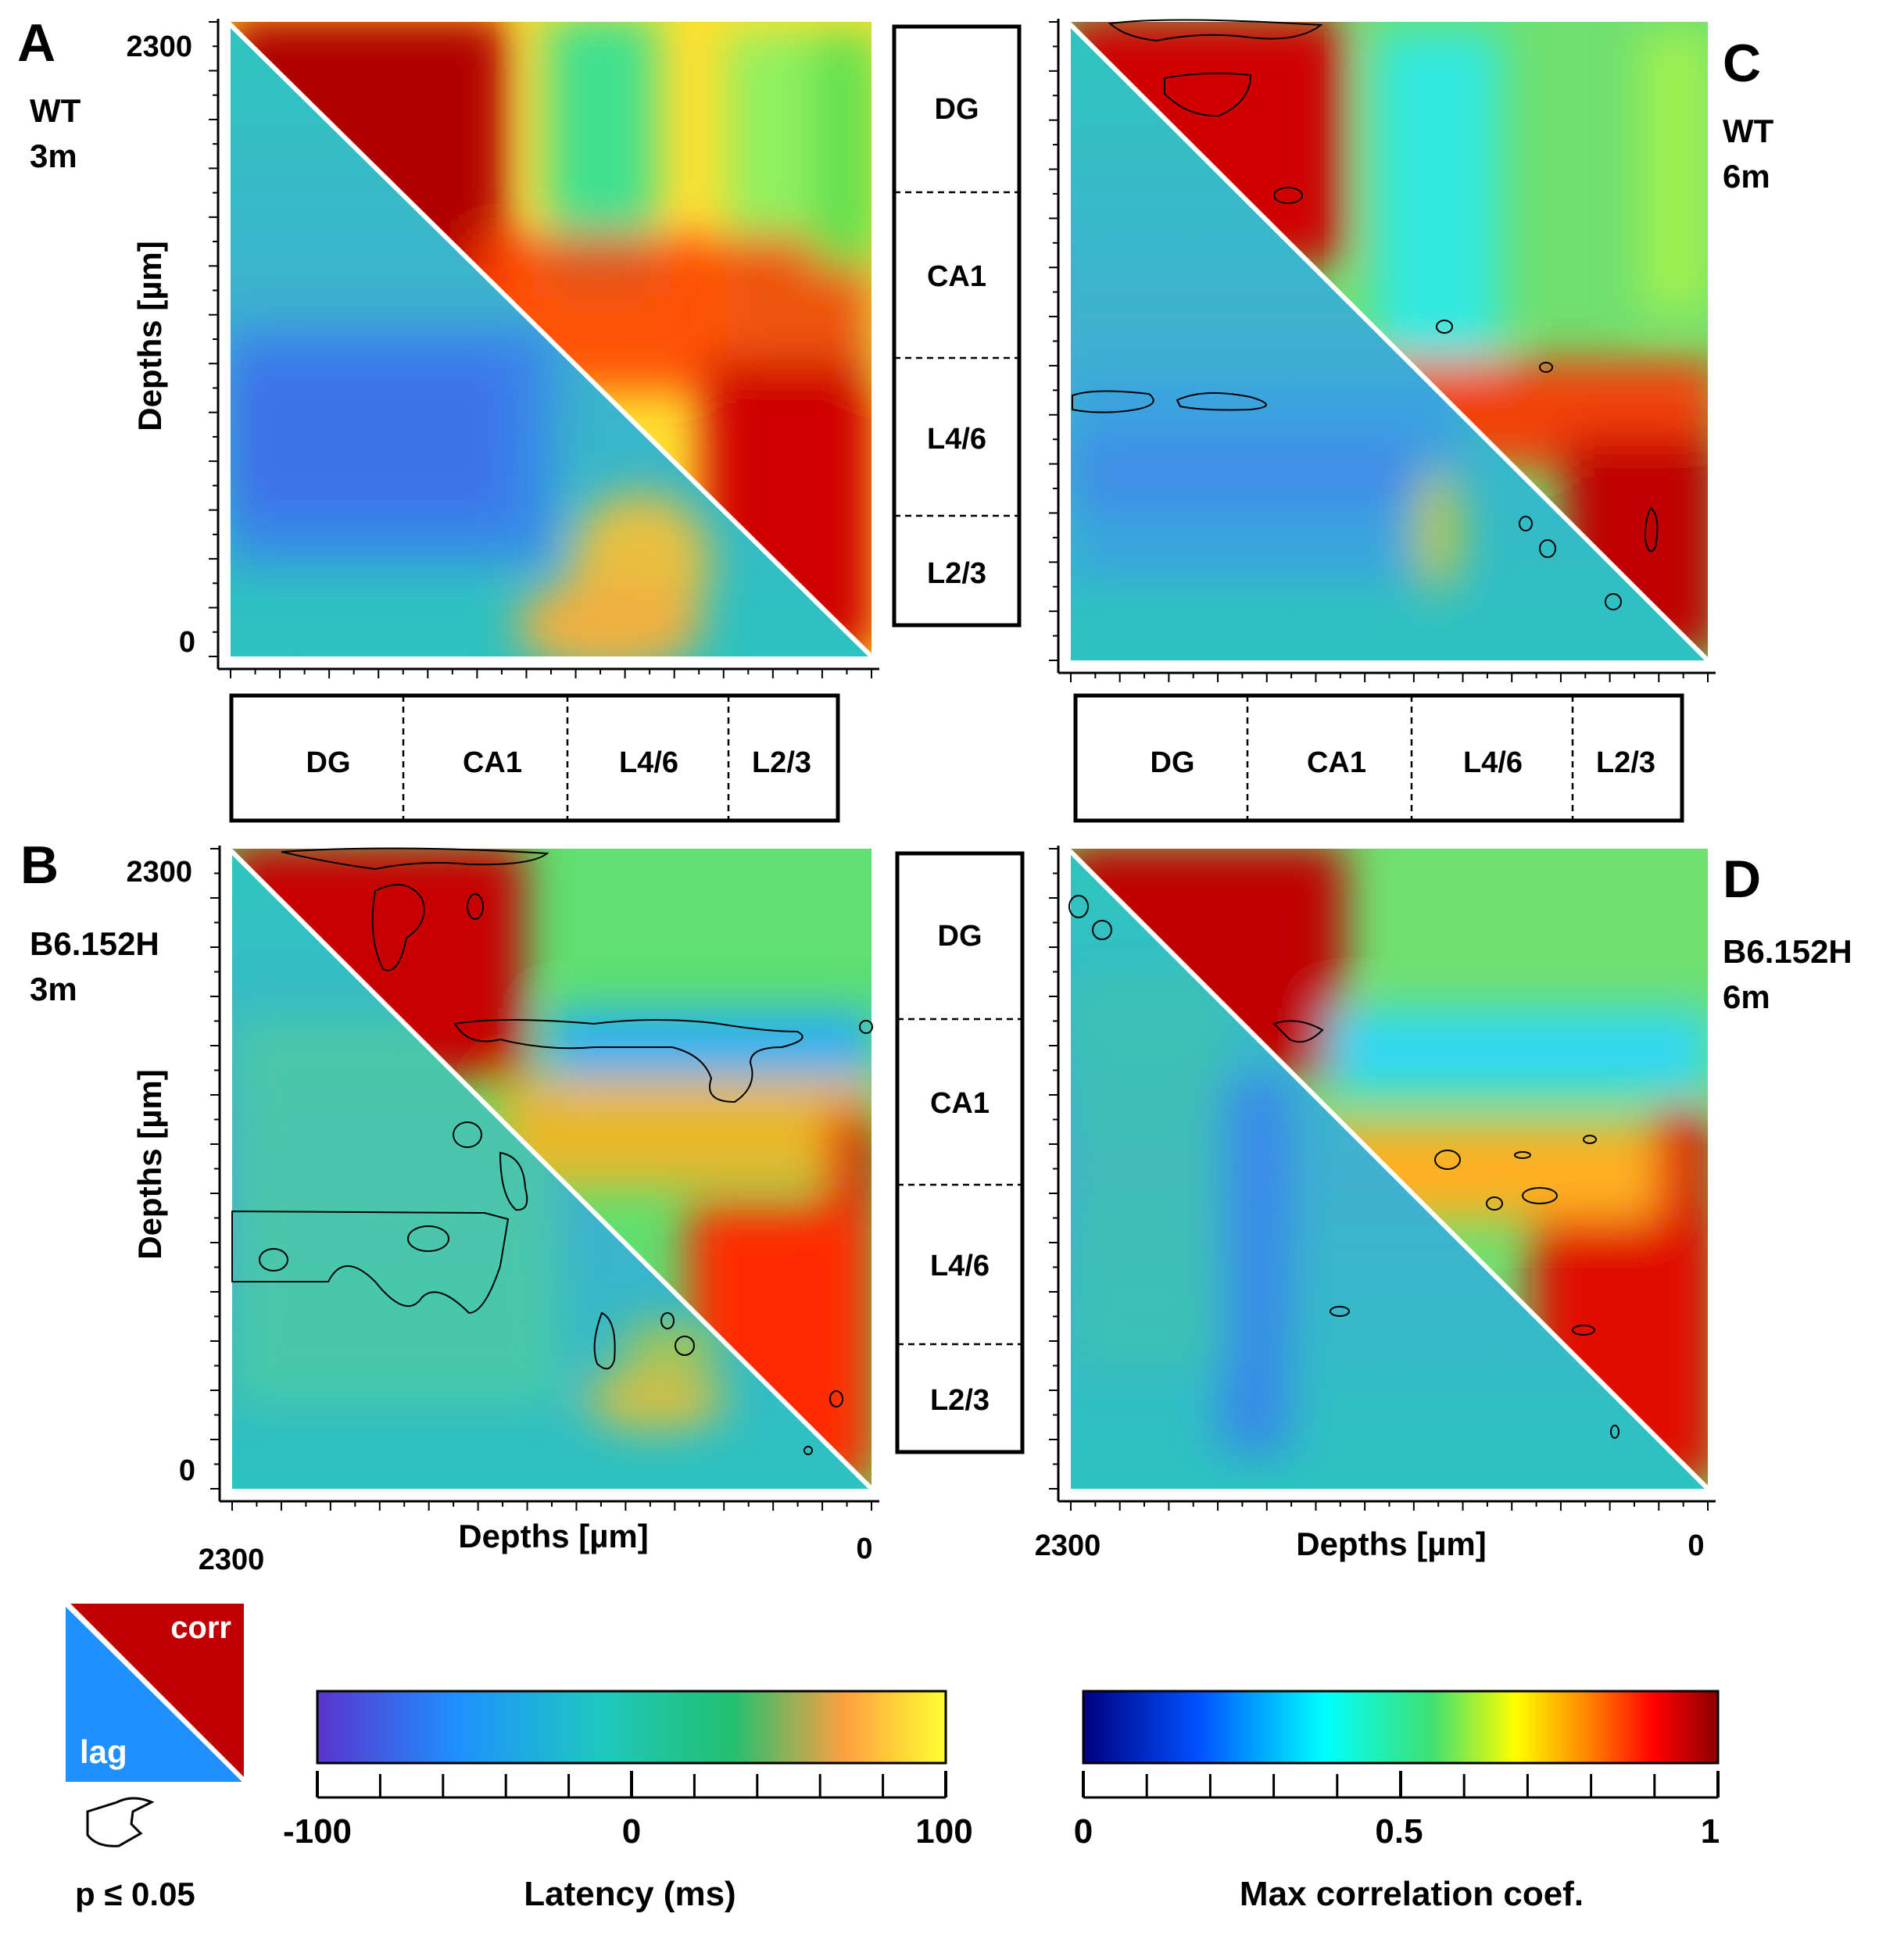 This screenshot has height=1935, width=1904. What do you see at coordinates (534, 758) in the screenshot?
I see `region-box-horizontal-left: DG CA1 L4/6 L2/3` at bounding box center [534, 758].